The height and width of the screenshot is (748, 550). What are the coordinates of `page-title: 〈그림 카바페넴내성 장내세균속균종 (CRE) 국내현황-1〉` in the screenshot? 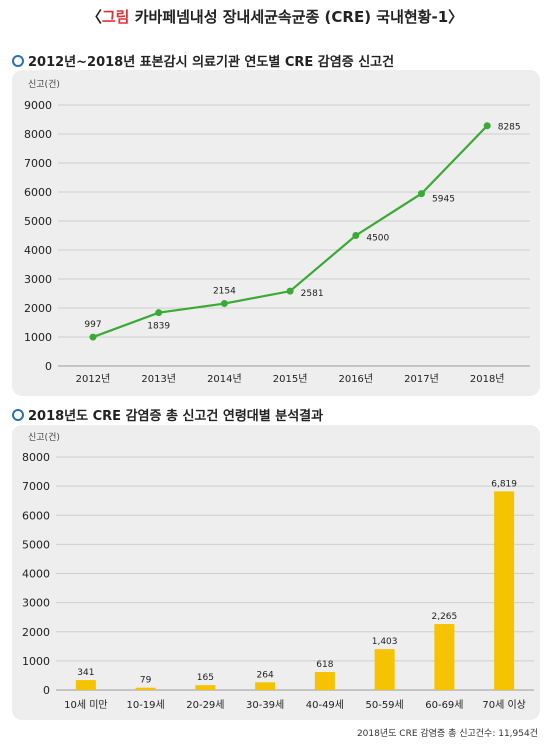 It's located at (275, 17).